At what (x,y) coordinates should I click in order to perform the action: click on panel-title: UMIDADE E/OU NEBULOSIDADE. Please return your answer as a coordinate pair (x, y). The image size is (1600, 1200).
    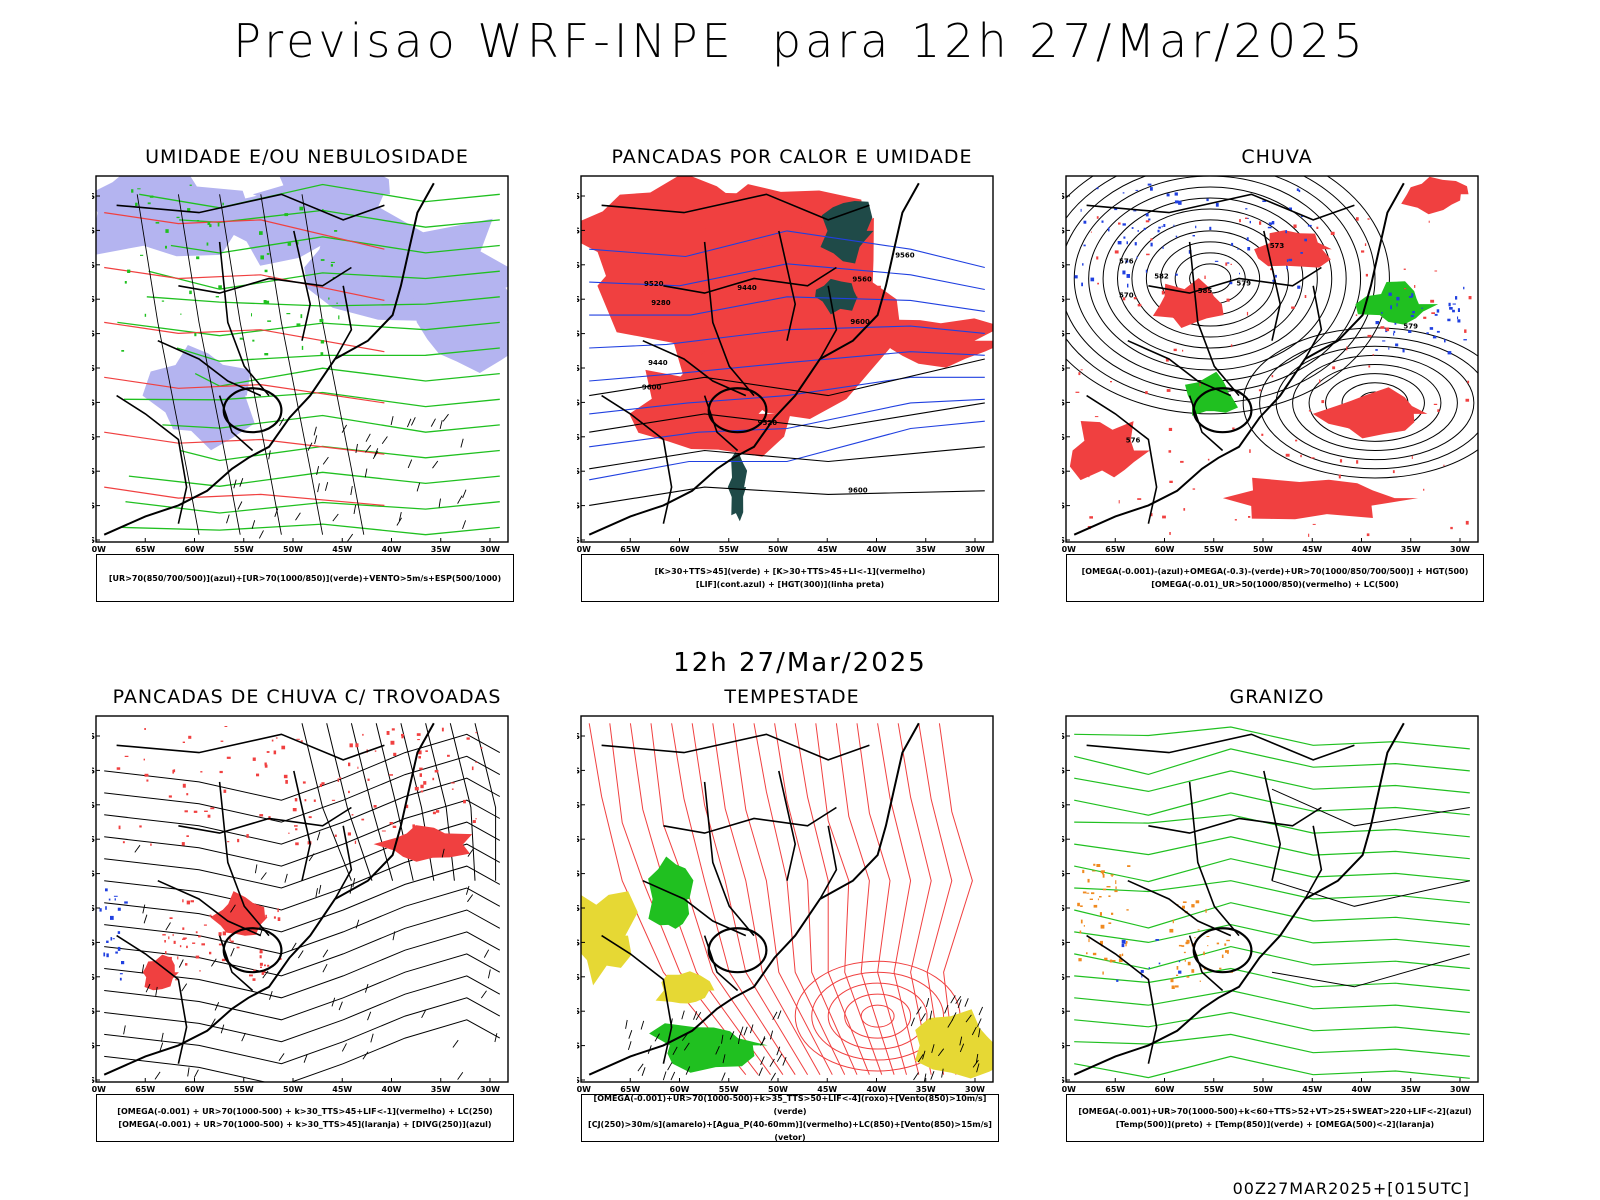
    Looking at the image, I should click on (307, 157).